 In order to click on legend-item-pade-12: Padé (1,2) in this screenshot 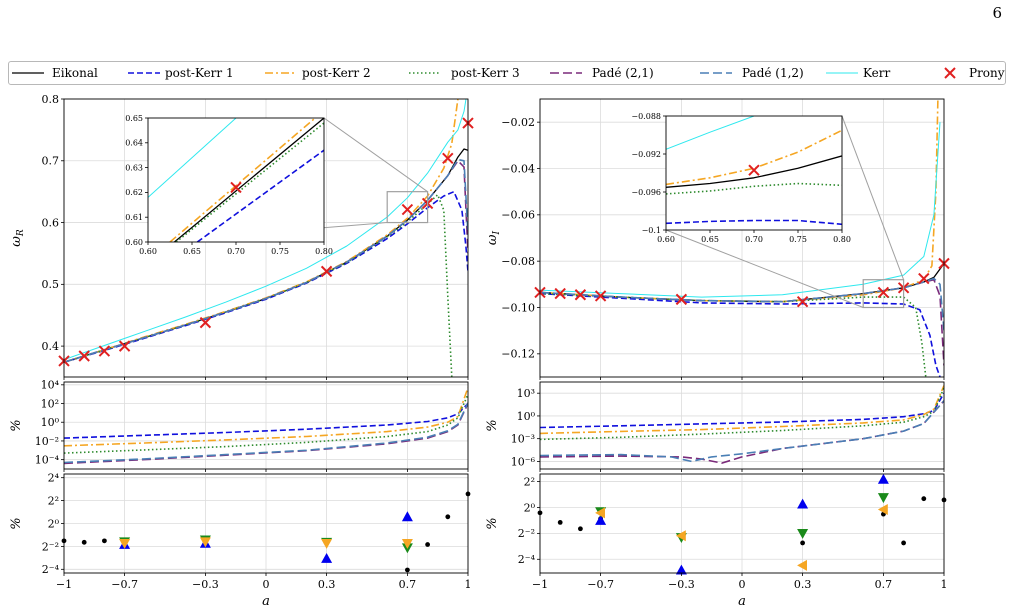, I will do `click(752, 73)`.